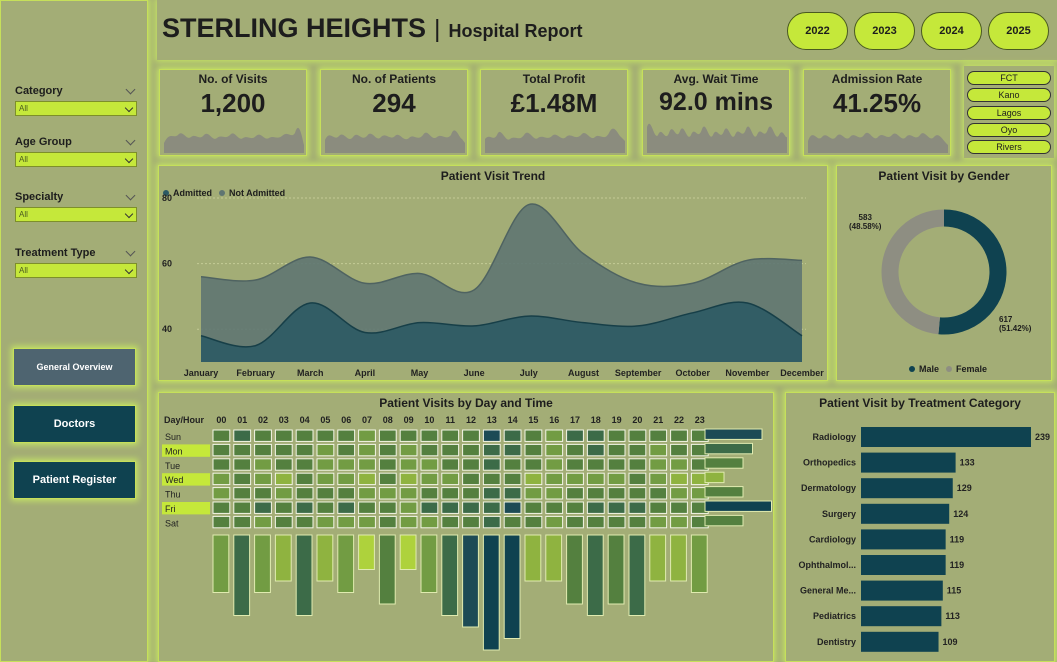 This screenshot has height=662, width=1057. What do you see at coordinates (263, 420) in the screenshot?
I see `hour-label: 02` at bounding box center [263, 420].